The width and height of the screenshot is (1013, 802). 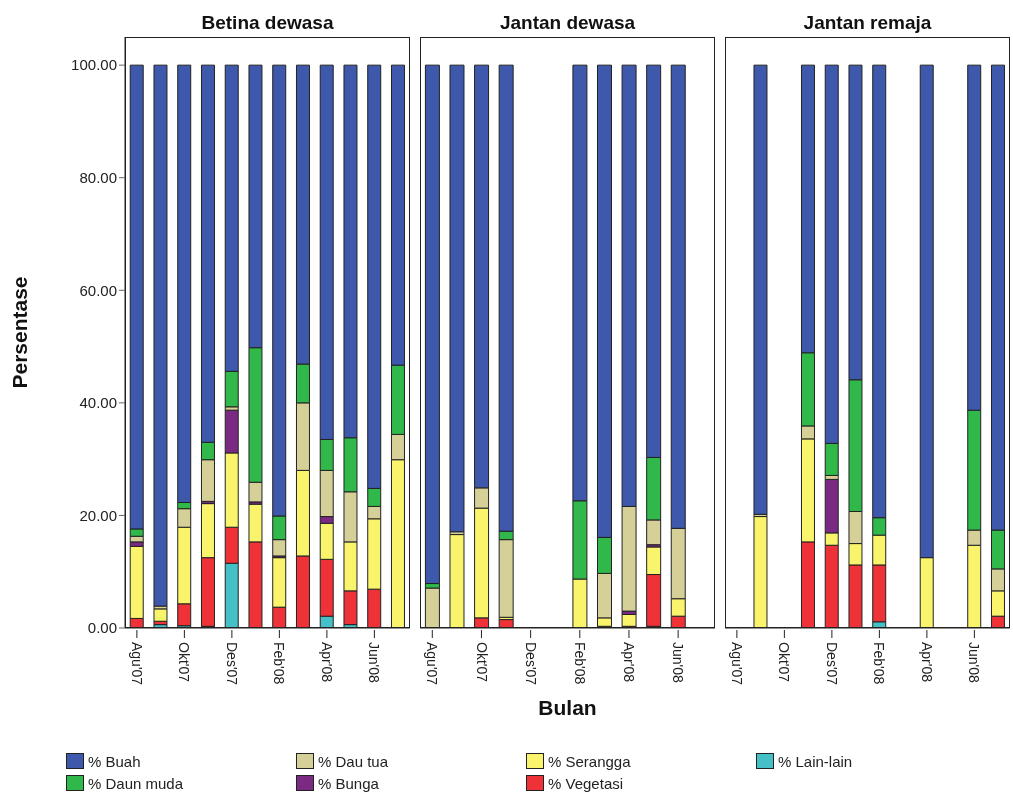 What do you see at coordinates (815, 761) in the screenshot?
I see `legend-label: % Lain-lain` at bounding box center [815, 761].